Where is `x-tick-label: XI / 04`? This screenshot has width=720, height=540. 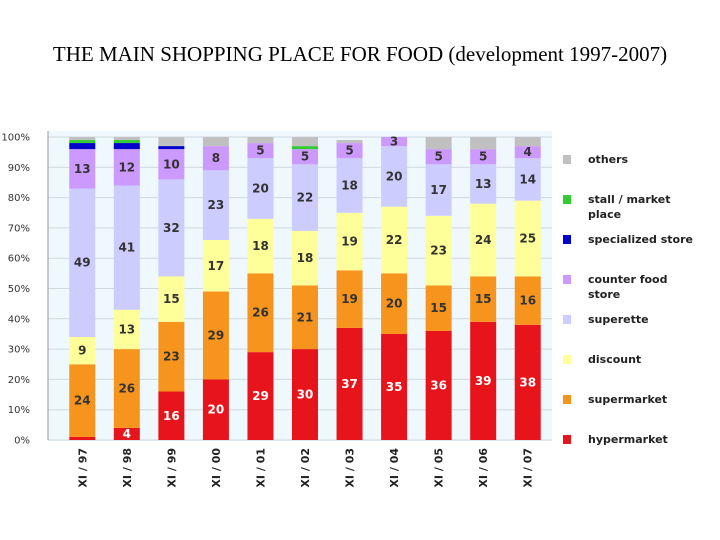 x-tick-label: XI / 04 is located at coordinates (394, 468).